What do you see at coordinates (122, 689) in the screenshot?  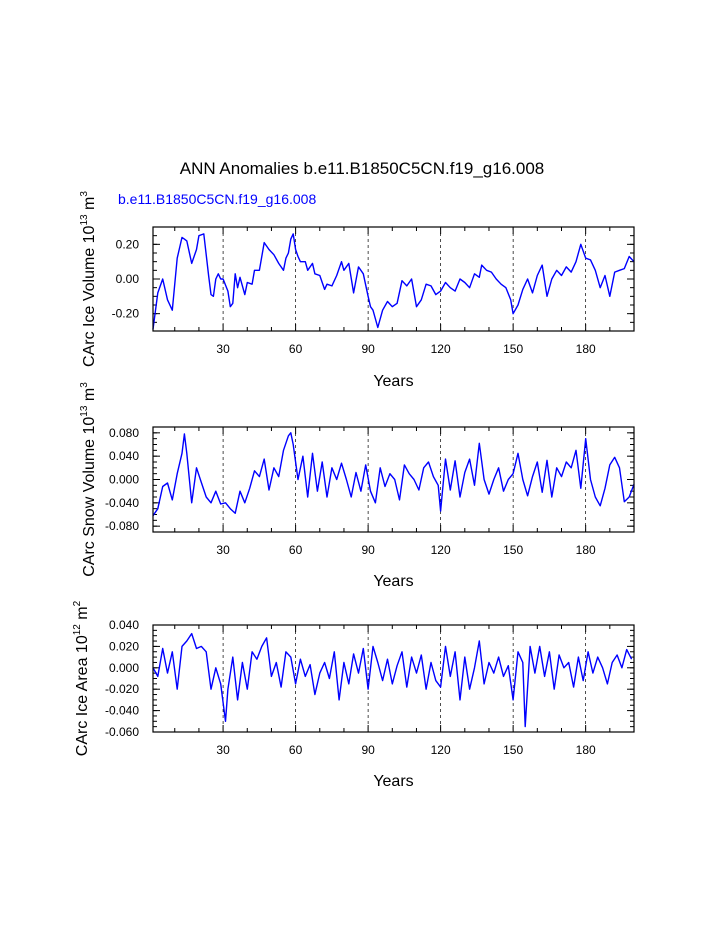 I see `y-tick-label: -0.020` at bounding box center [122, 689].